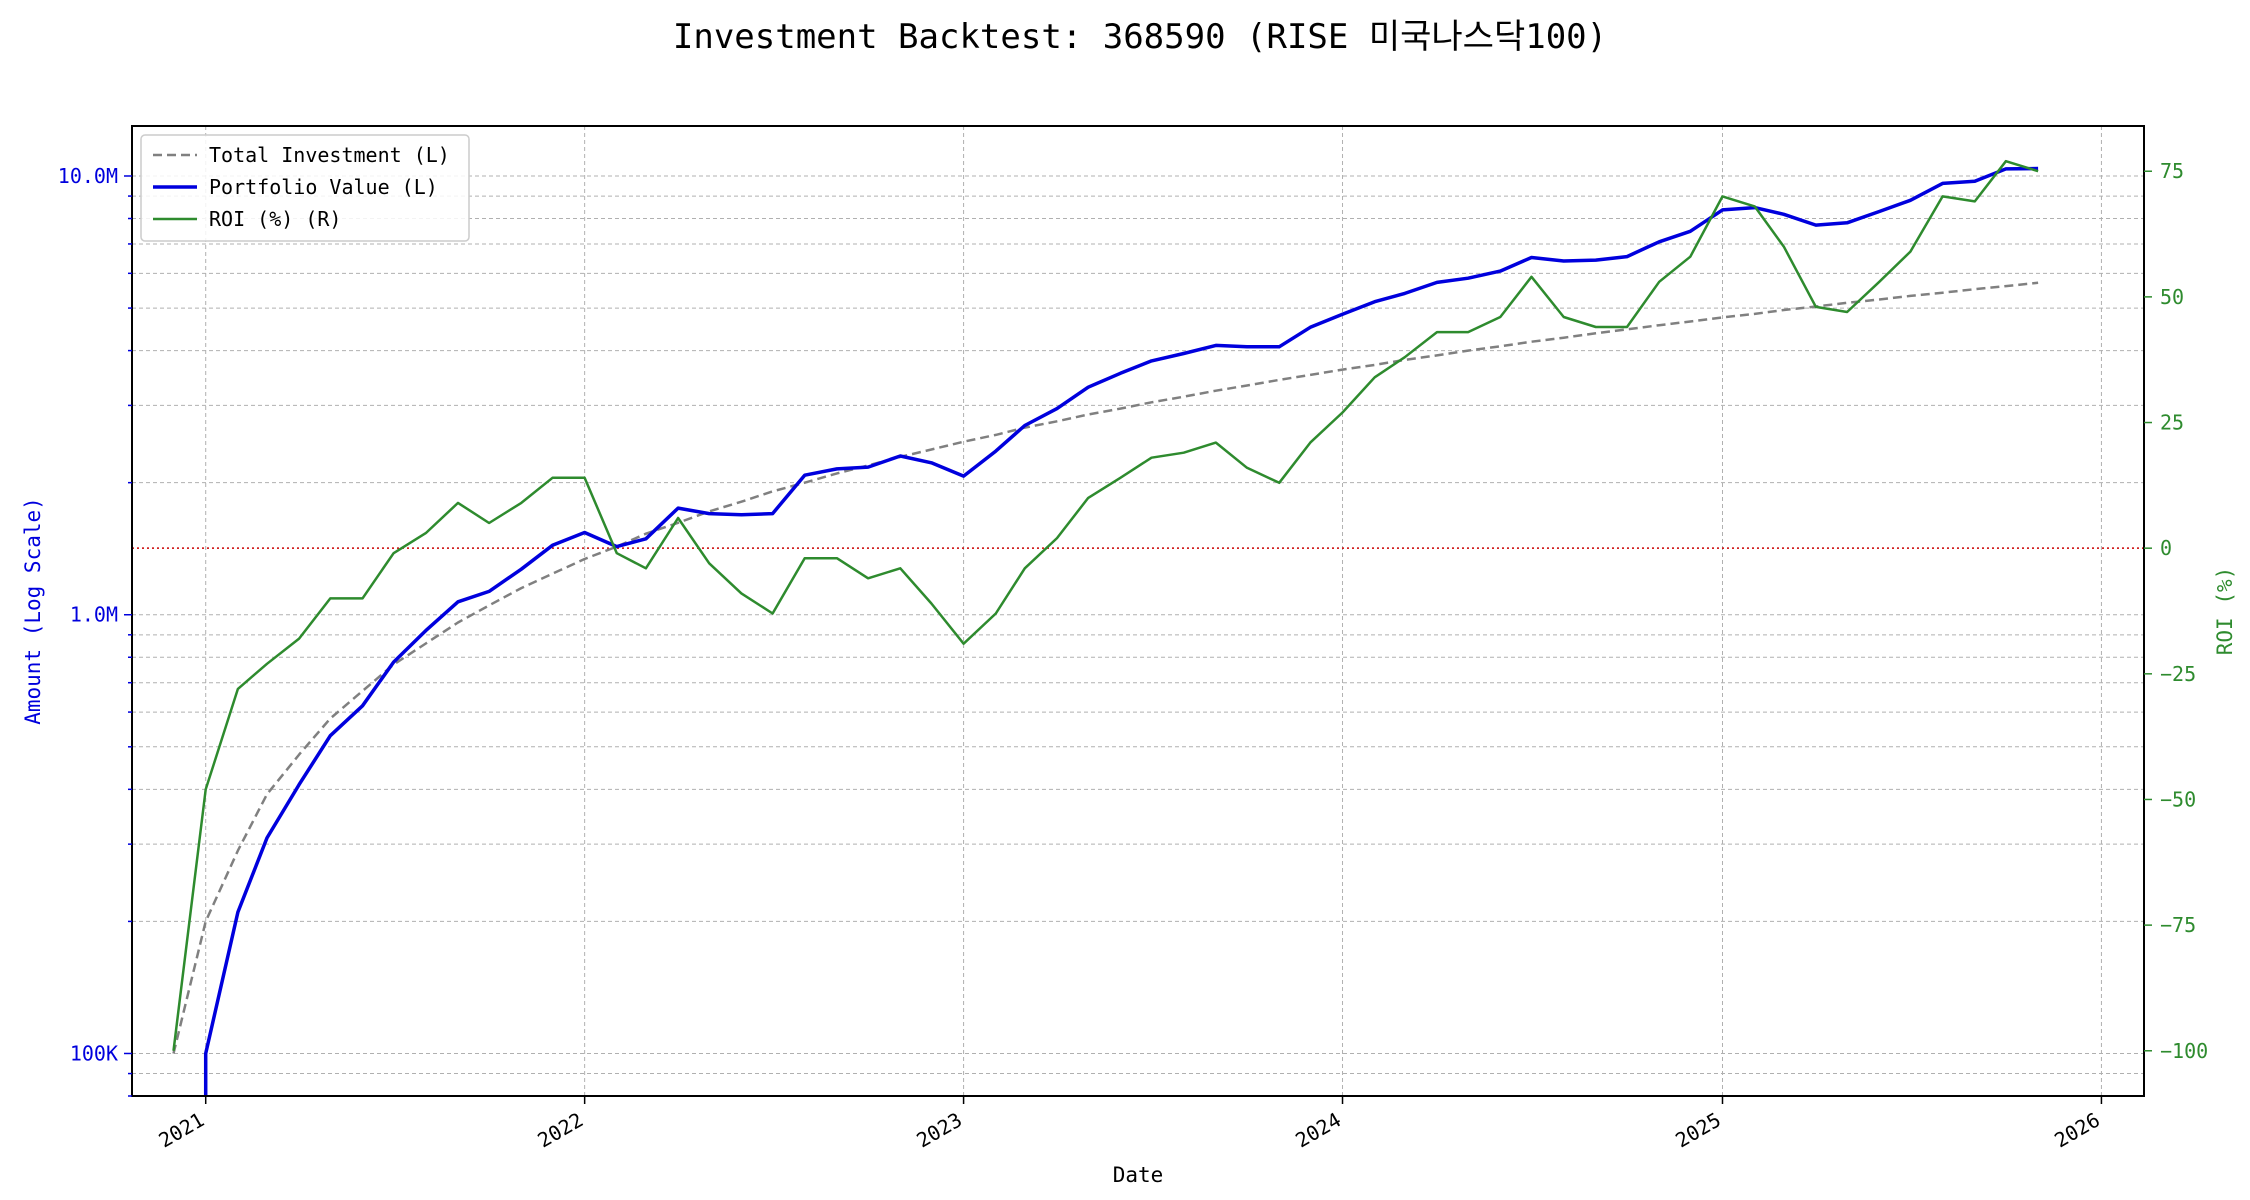  What do you see at coordinates (560, 1130) in the screenshot?
I see `x-tick-label: 2022` at bounding box center [560, 1130].